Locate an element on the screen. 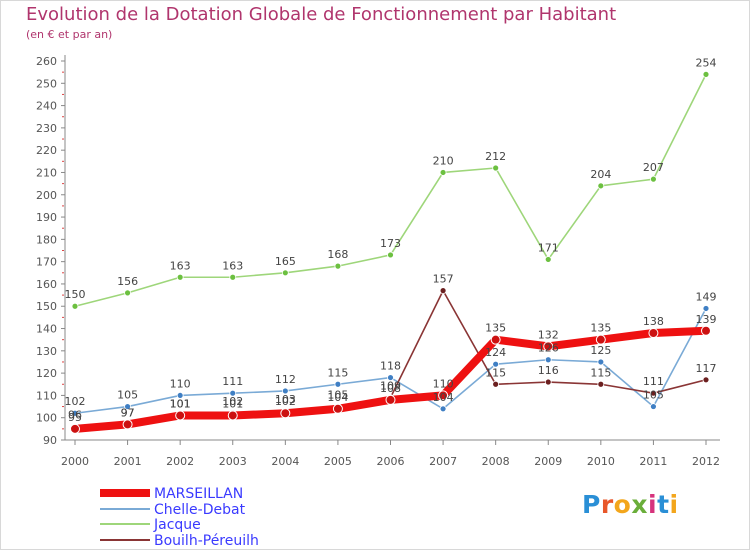 This screenshot has height=550, width=750. data-label: 138 is located at coordinates (653, 321).